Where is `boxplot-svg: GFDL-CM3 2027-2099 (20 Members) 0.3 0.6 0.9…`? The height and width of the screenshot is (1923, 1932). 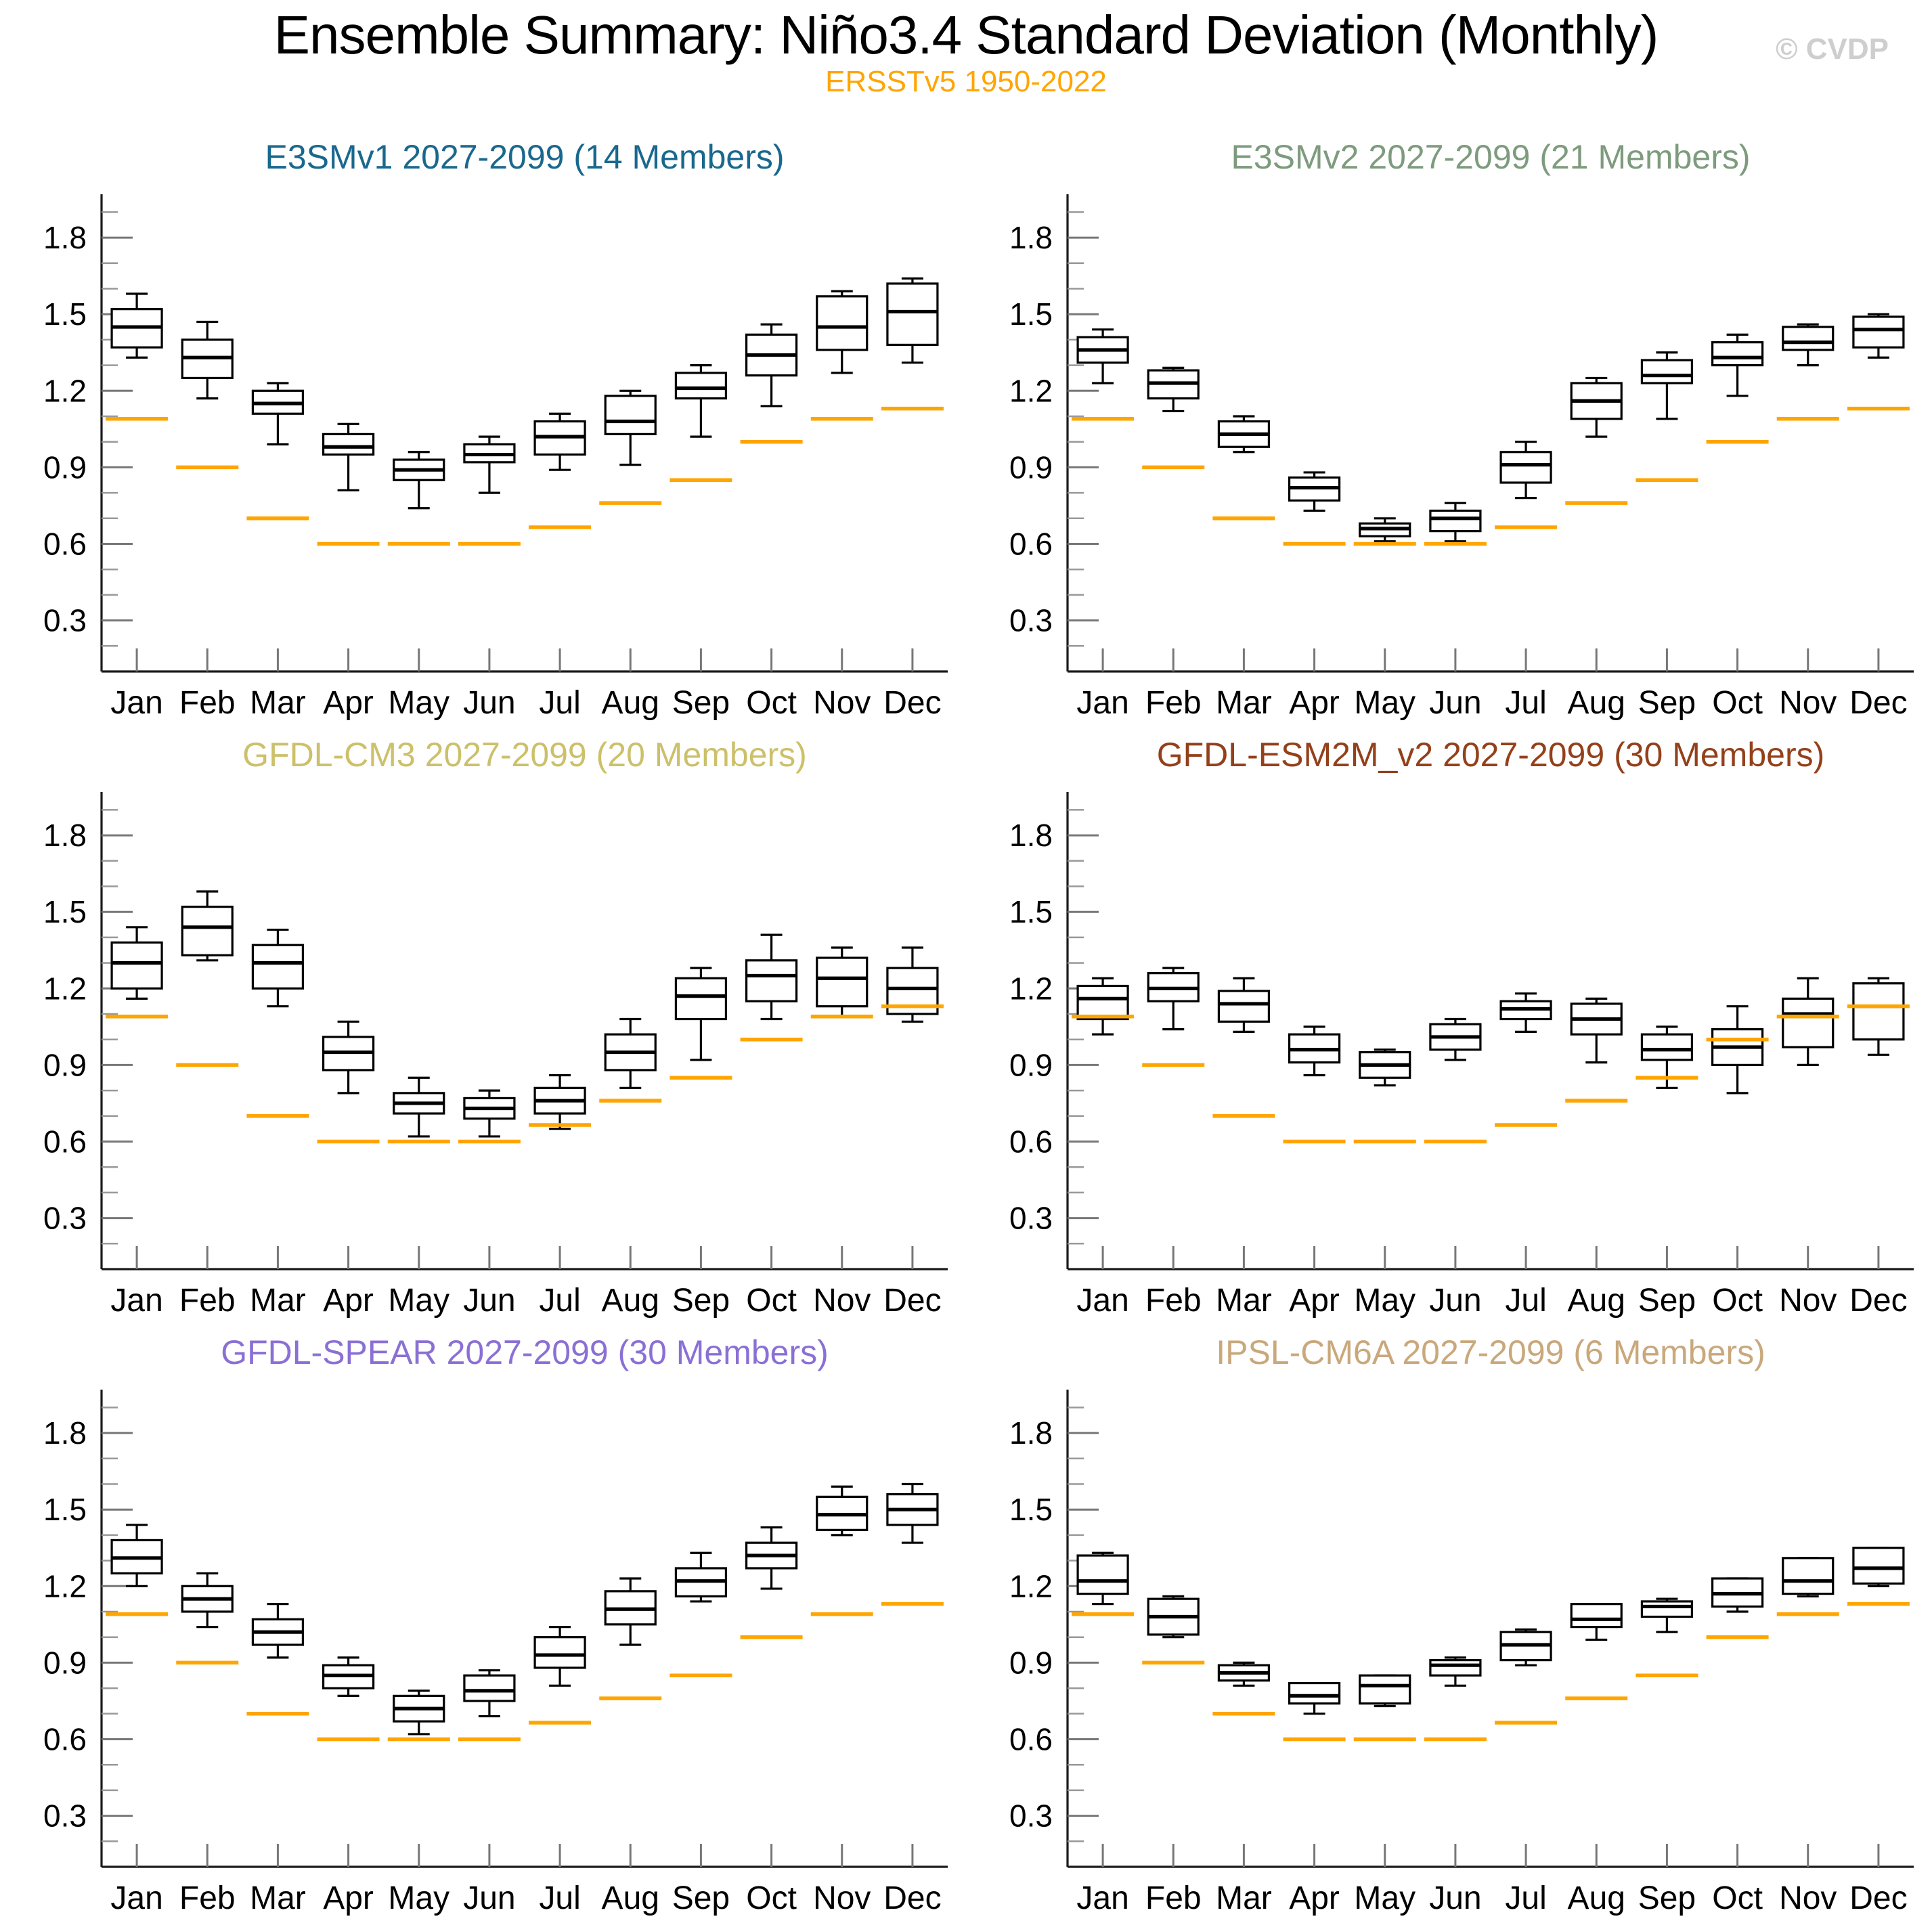
boxplot-svg: GFDL-CM3 2027-2099 (20 Members) 0.3 0.6 0.9… is located at coordinates (495, 1027).